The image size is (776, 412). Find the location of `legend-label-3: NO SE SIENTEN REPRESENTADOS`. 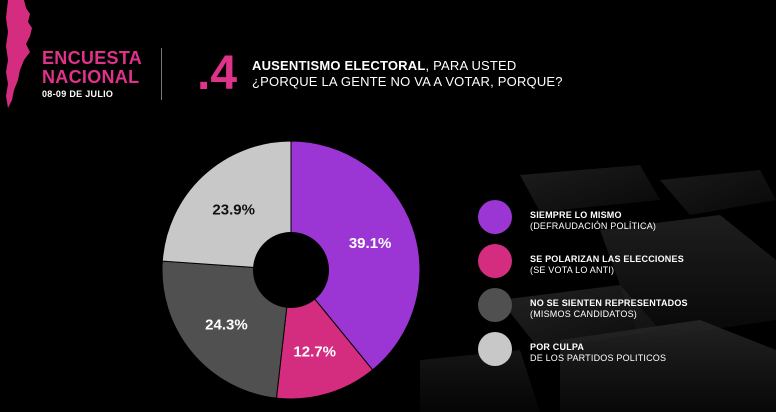

legend-label-3: NO SE SIENTEN REPRESENTADOS is located at coordinates (609, 303).